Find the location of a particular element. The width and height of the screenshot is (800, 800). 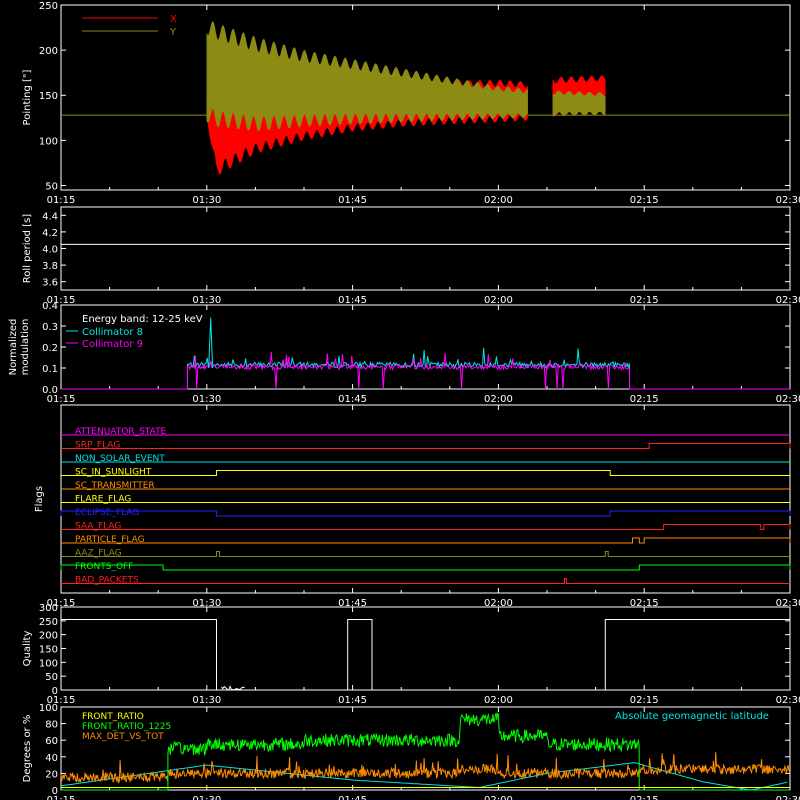

y-tick-label: 50 is located at coordinates (51, 186).